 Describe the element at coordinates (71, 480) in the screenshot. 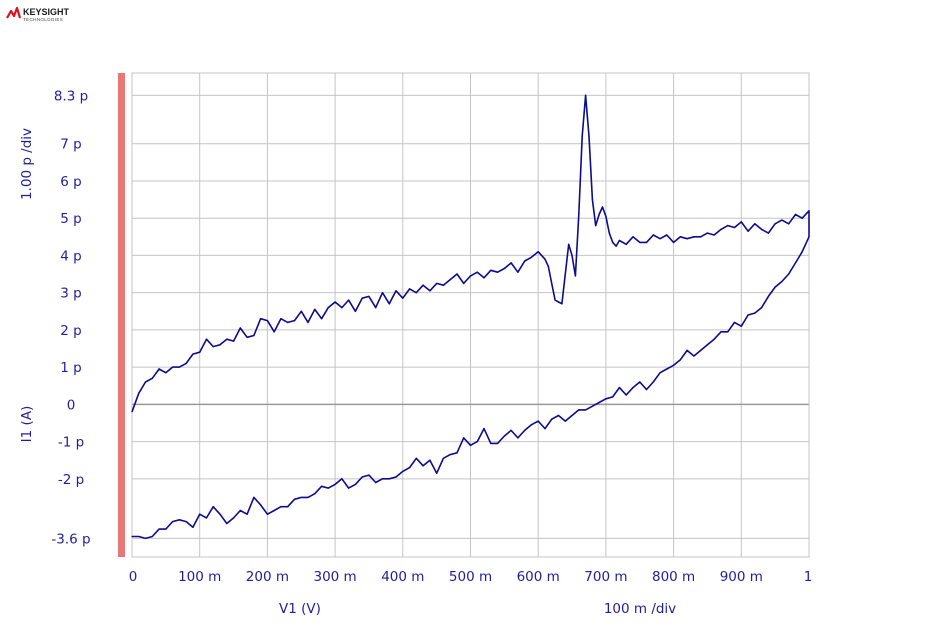

I see `y-tick-label: -2 p` at that location.